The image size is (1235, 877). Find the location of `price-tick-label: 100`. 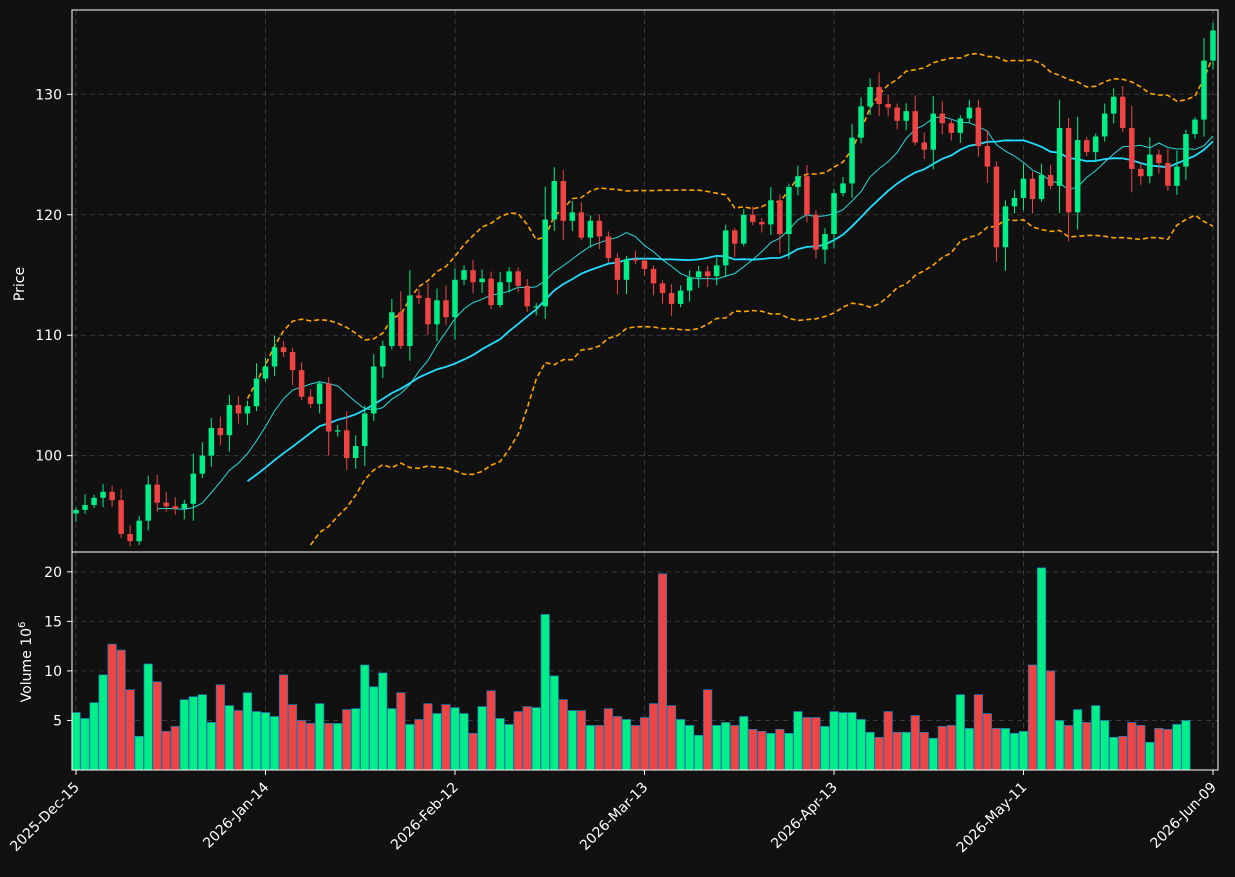

price-tick-label: 100 is located at coordinates (48, 457).